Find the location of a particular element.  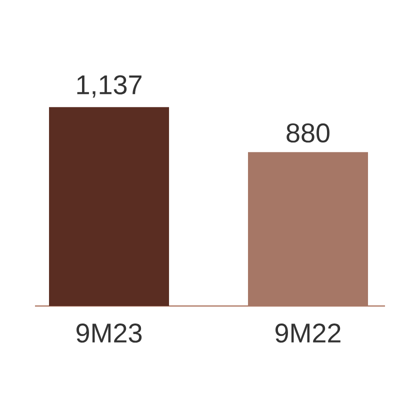

data-label: 880 is located at coordinates (308, 133).